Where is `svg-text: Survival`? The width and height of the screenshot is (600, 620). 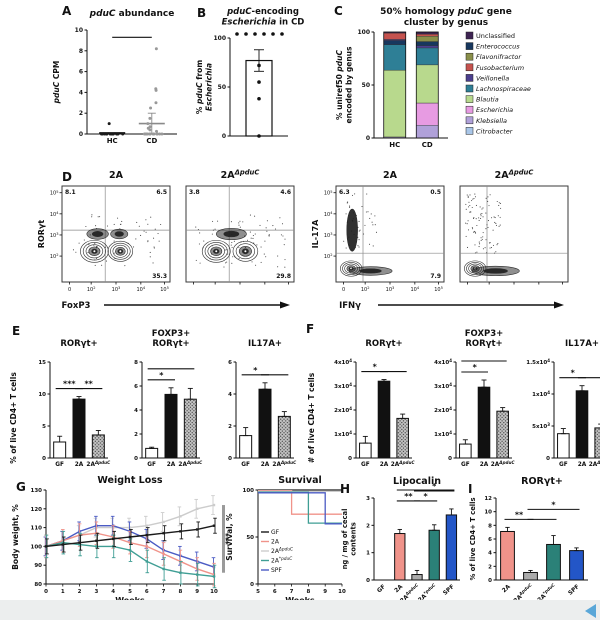
svg-text: Survival is located at coordinates (300, 480).